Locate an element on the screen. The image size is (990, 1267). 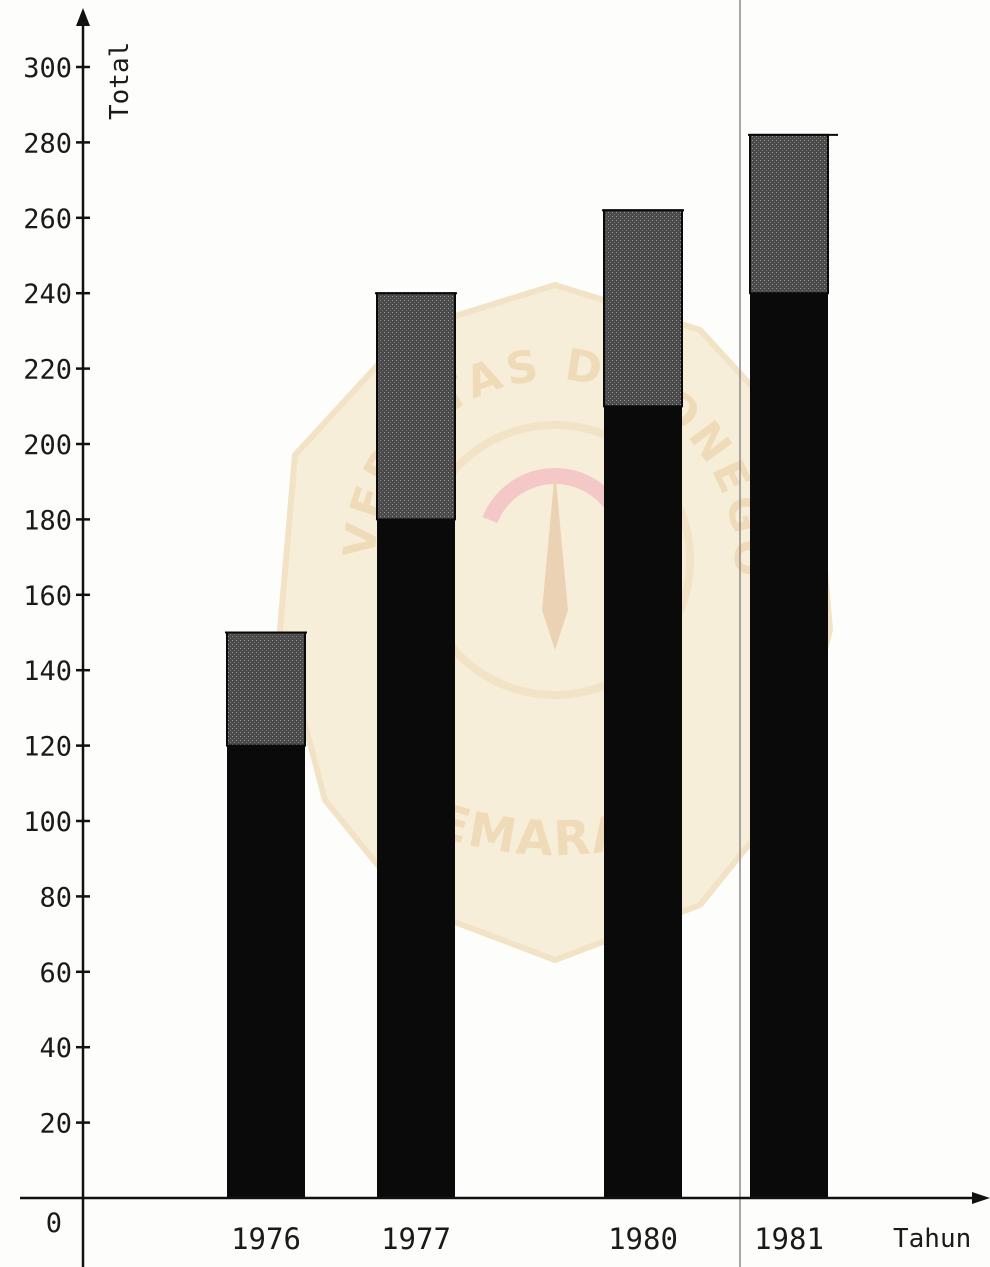
x-tick-label-1976: 1976 is located at coordinates (266, 1239).